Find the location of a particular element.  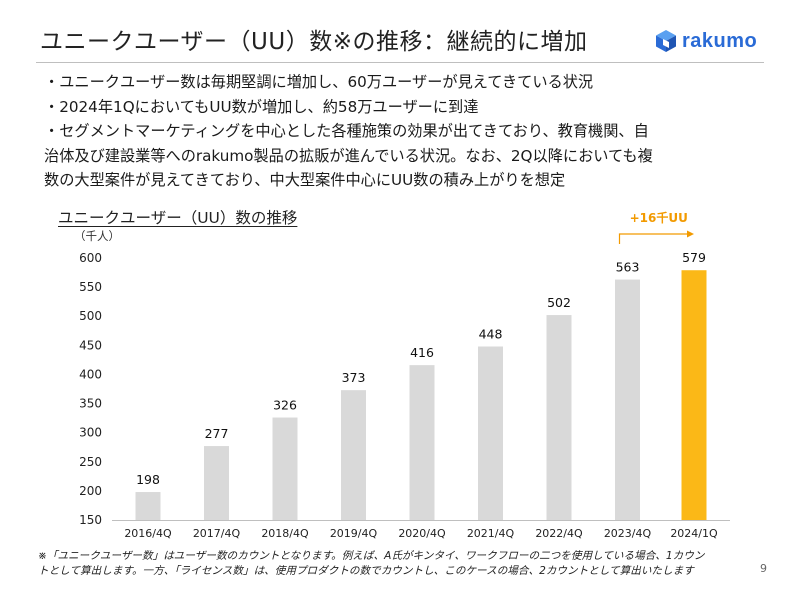

chart-unit-label: （千人） is located at coordinates (97, 236).